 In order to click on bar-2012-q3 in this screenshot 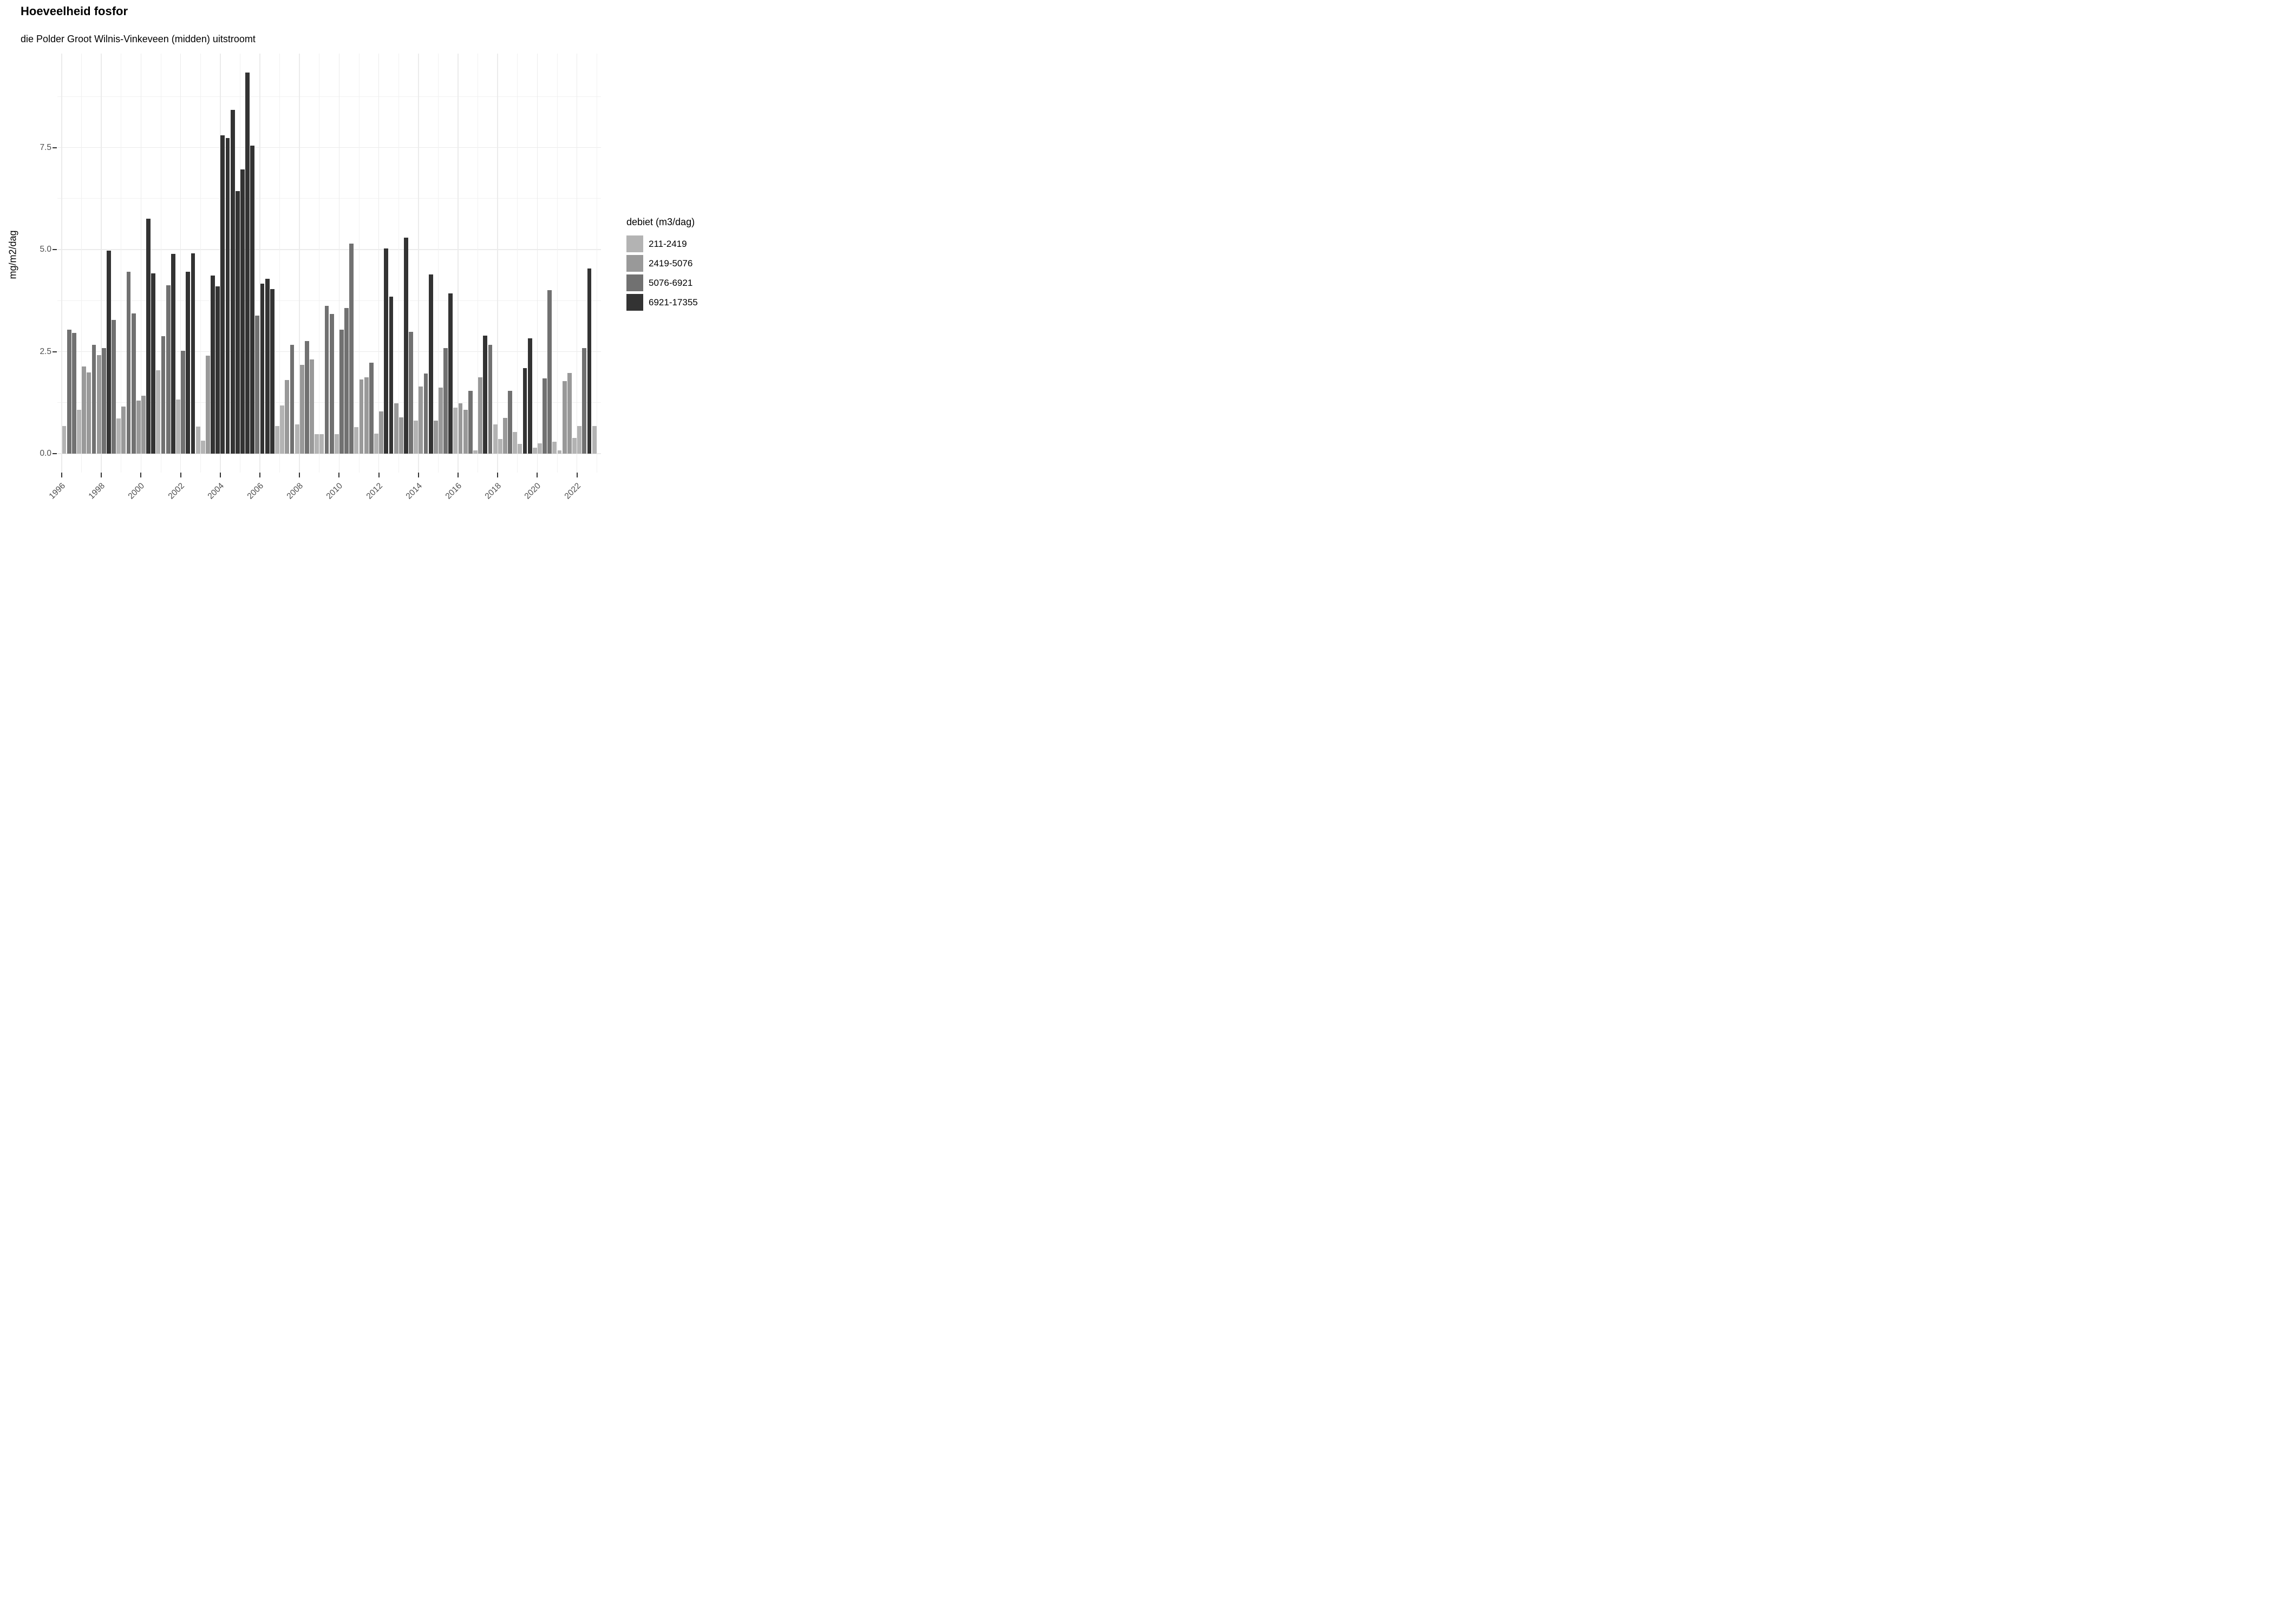, I will do `click(392, 375)`.